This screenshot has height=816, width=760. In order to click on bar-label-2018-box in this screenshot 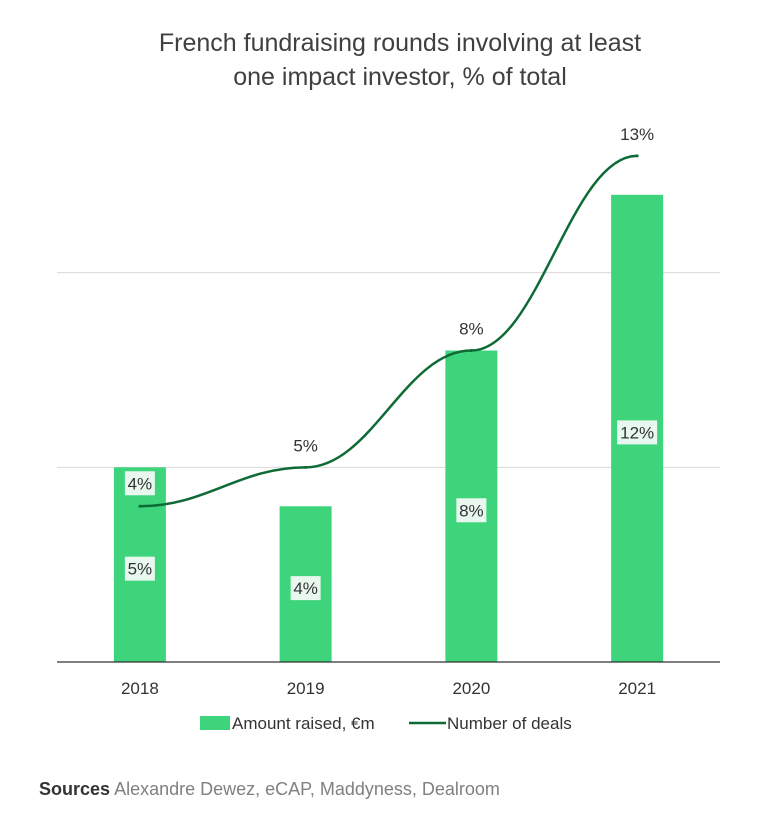, I will do `click(139, 568)`.